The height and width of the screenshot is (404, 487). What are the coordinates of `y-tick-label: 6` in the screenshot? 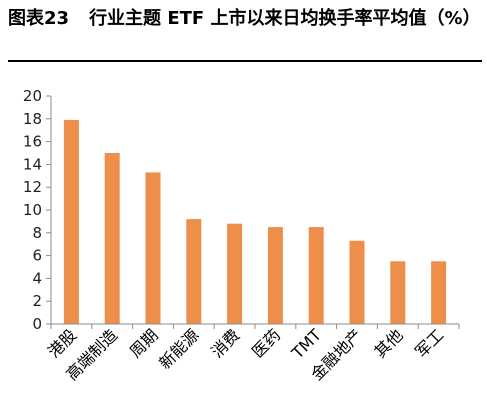 It's located at (37, 256).